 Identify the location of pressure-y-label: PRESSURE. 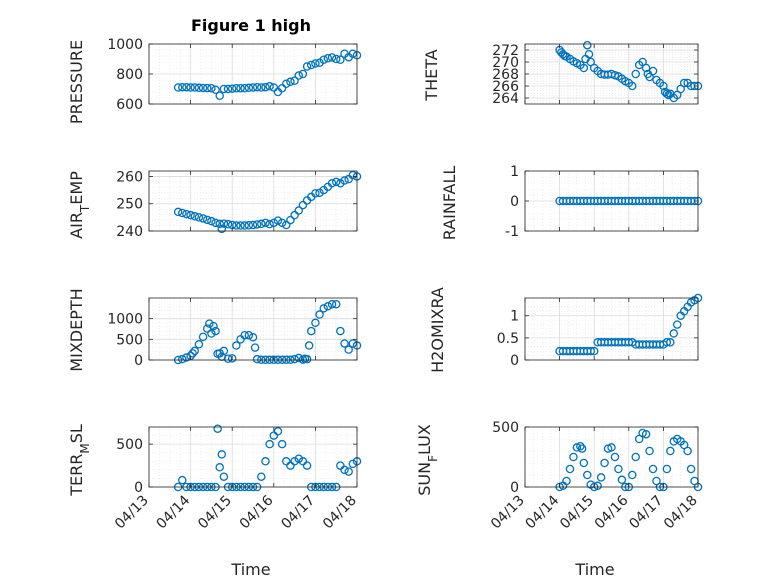
(76, 82).